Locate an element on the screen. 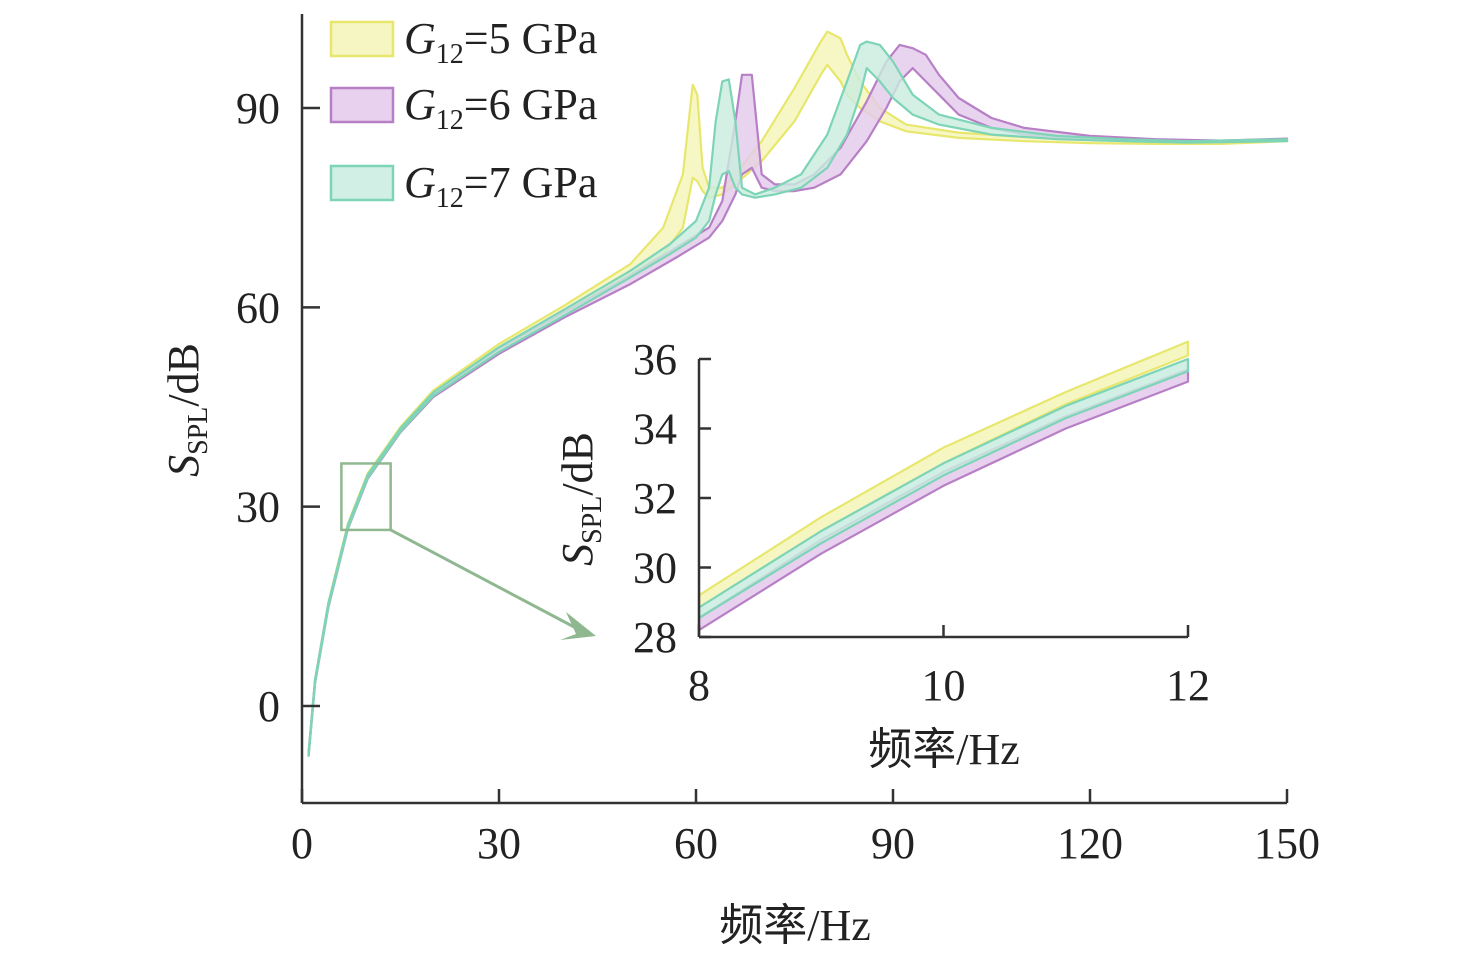 This screenshot has width=1476, height=959. legend: G12=5 GPa G12=6 GPa G12=7 GPa is located at coordinates (463, 114).